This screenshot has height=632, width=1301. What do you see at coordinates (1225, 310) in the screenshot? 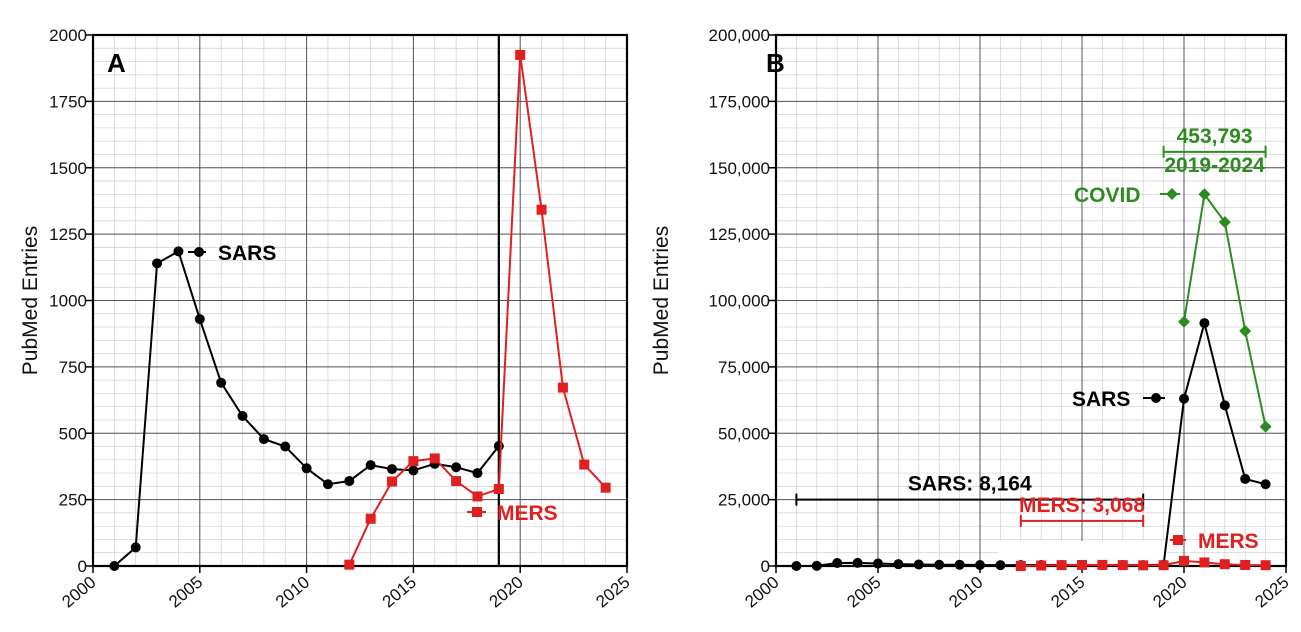
I see `series-covid` at bounding box center [1225, 310].